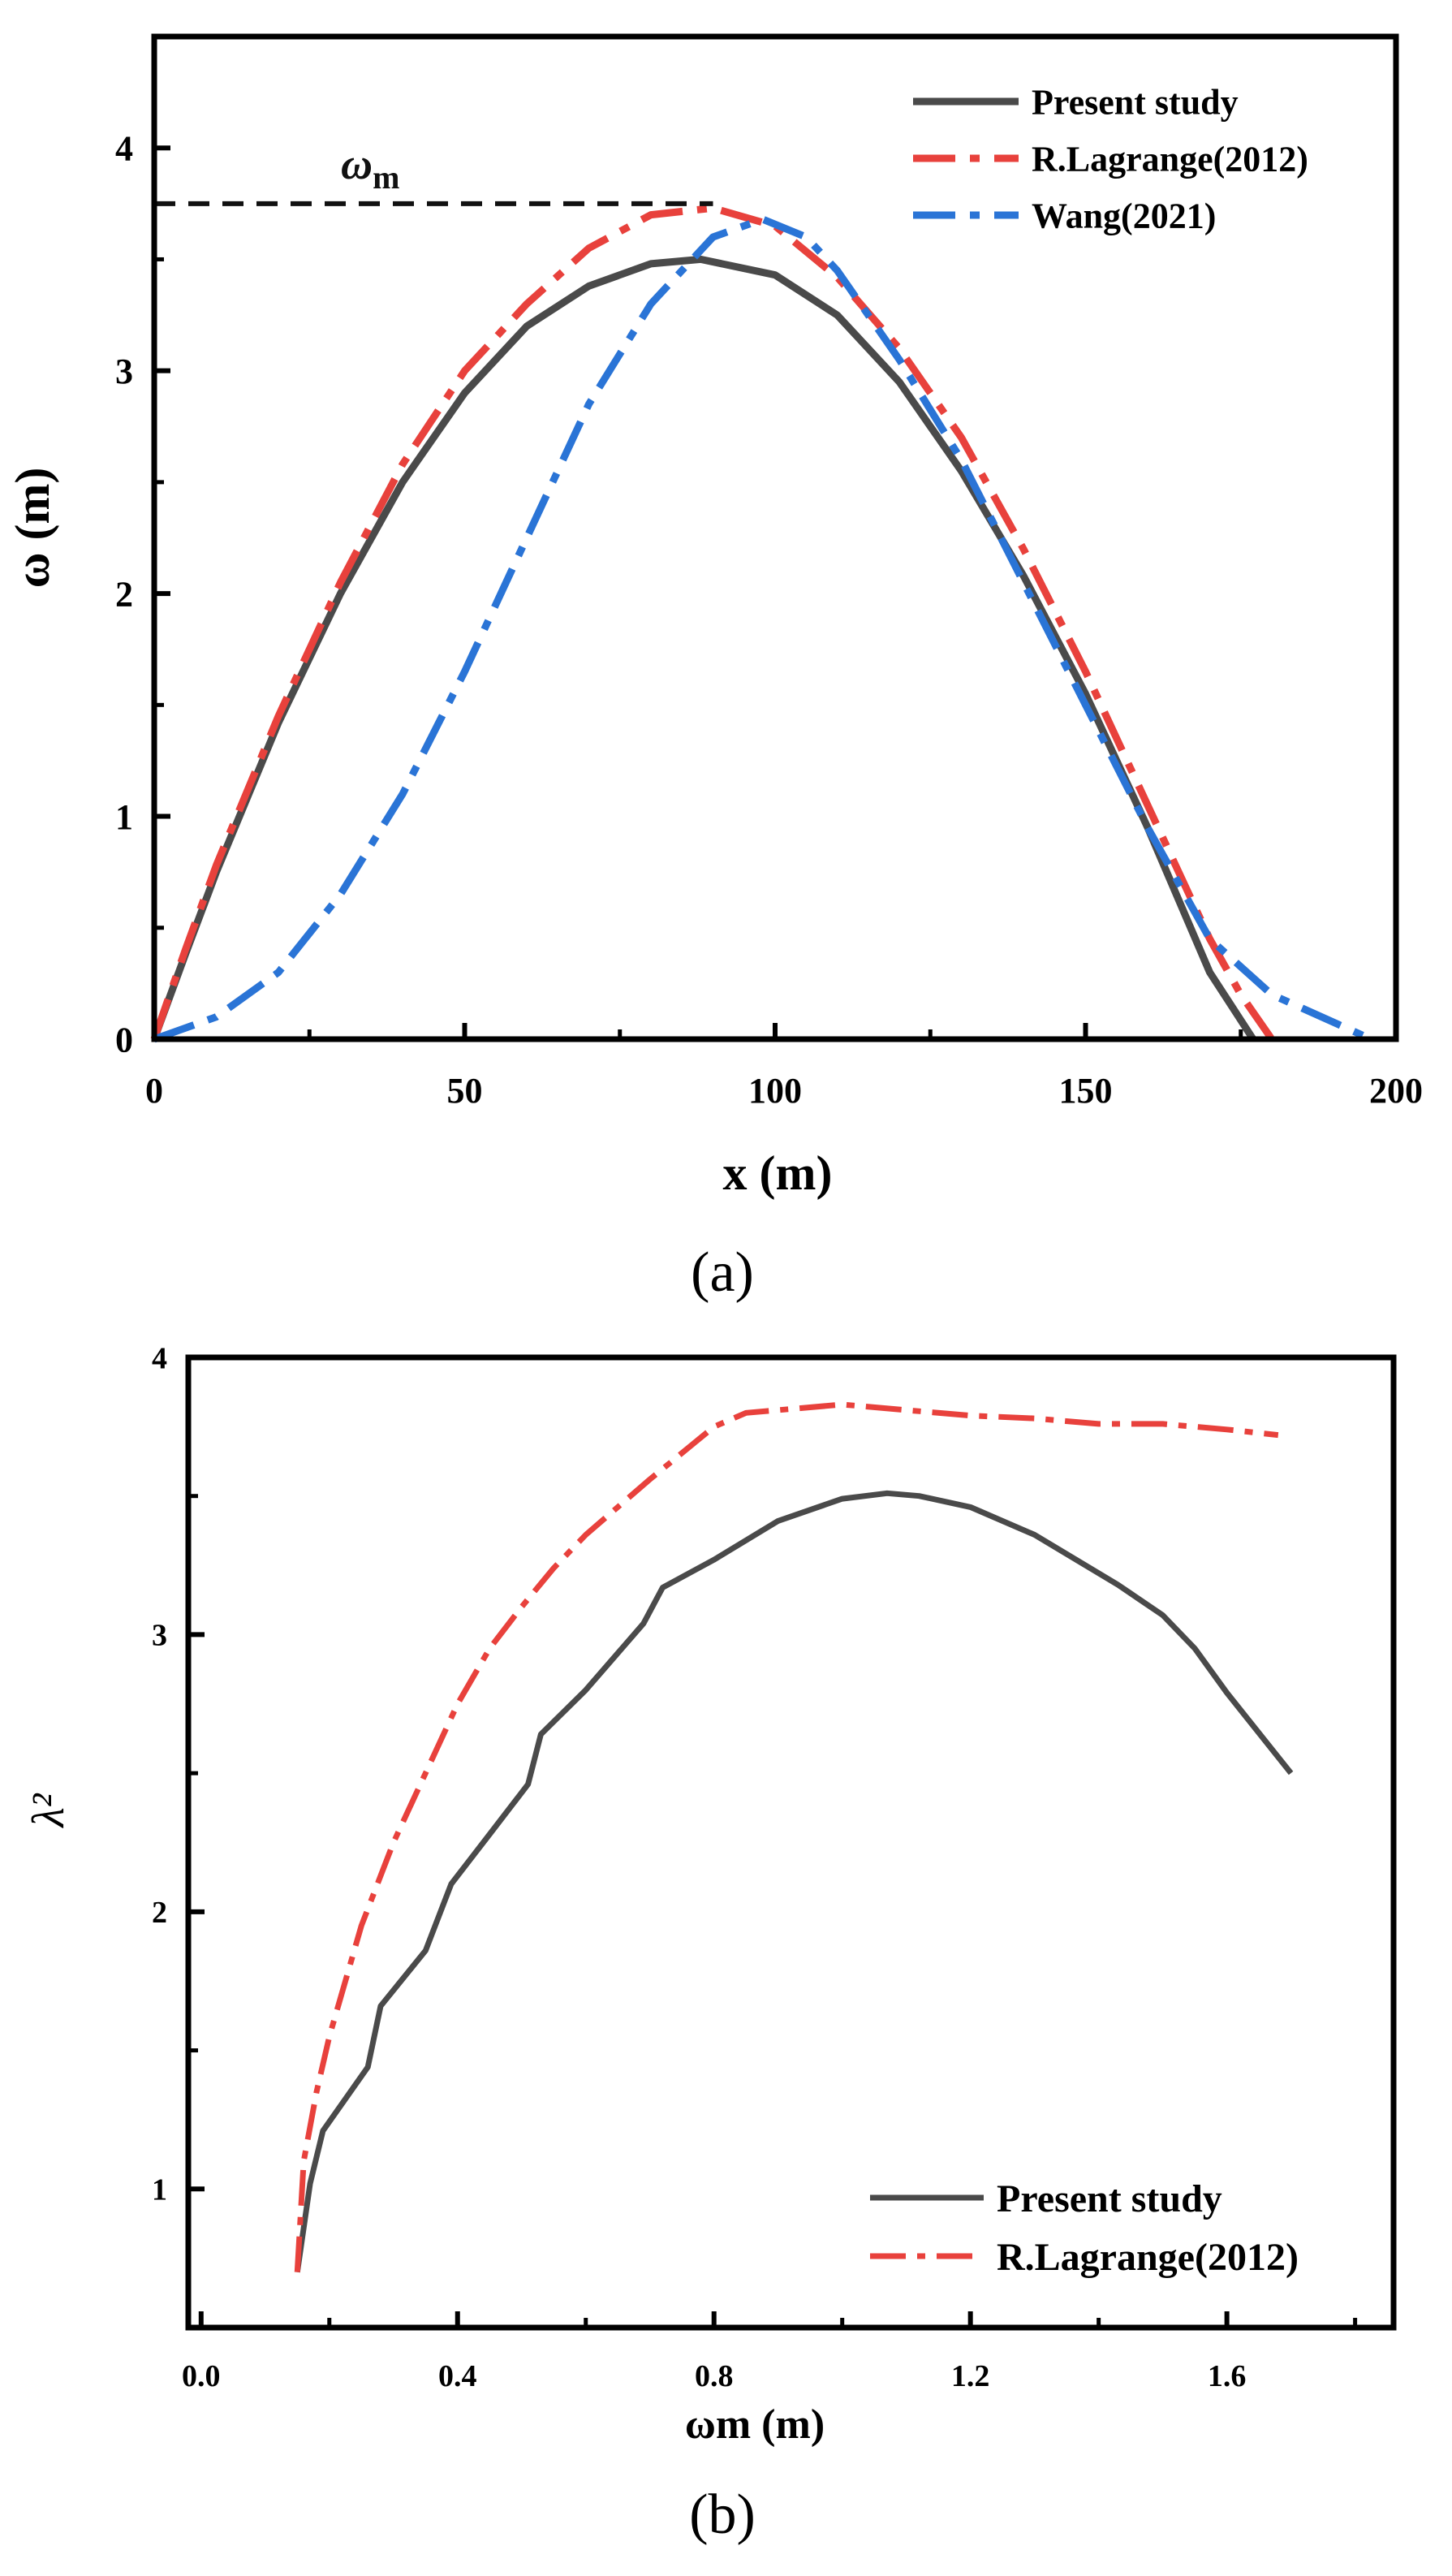 This screenshot has width=1452, height=2576. I want to click on panel-b-y-tick-label: 4, so click(159, 1358).